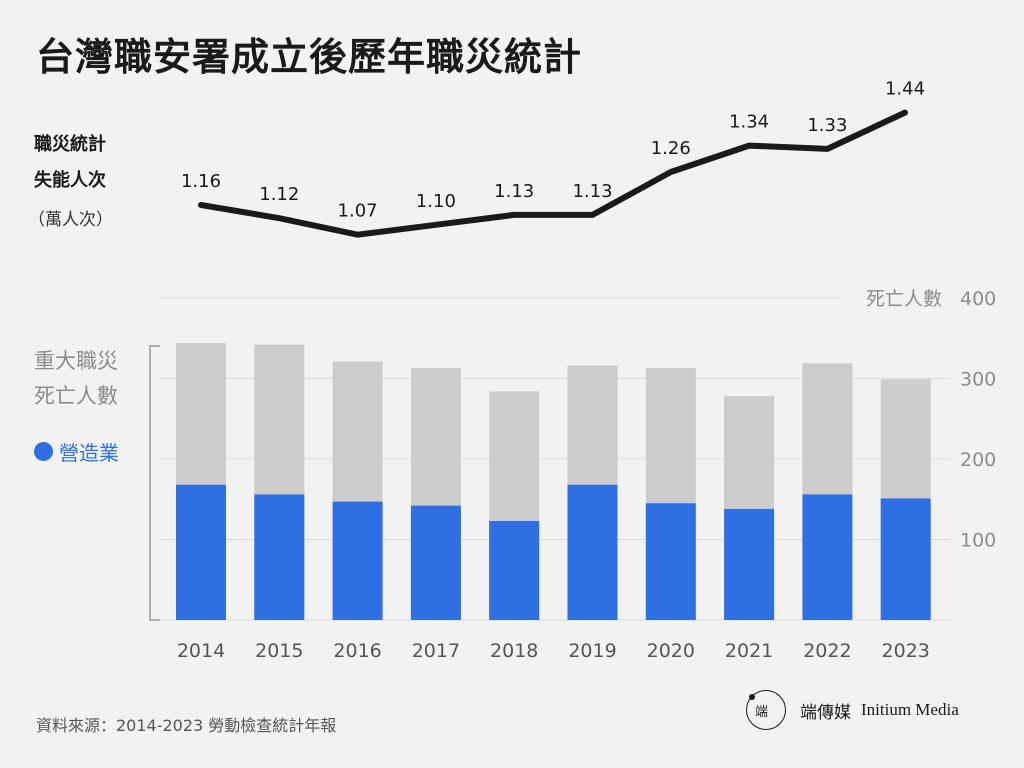 The width and height of the screenshot is (1024, 768). What do you see at coordinates (514, 191) in the screenshot?
I see `line-data-label-2018: 1.13` at bounding box center [514, 191].